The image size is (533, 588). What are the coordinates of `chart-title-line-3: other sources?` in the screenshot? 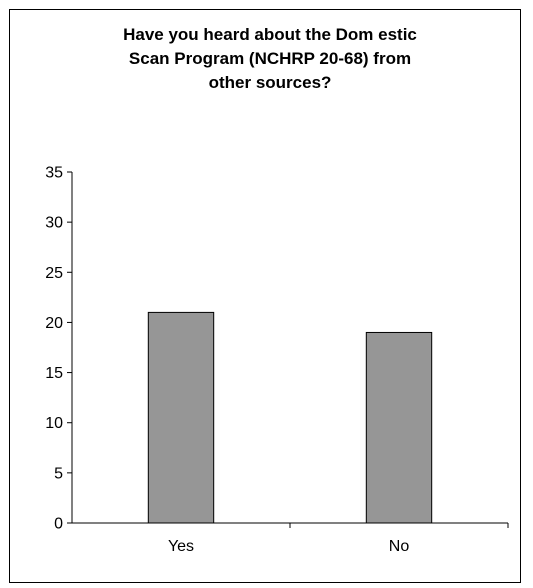 It's located at (270, 82).